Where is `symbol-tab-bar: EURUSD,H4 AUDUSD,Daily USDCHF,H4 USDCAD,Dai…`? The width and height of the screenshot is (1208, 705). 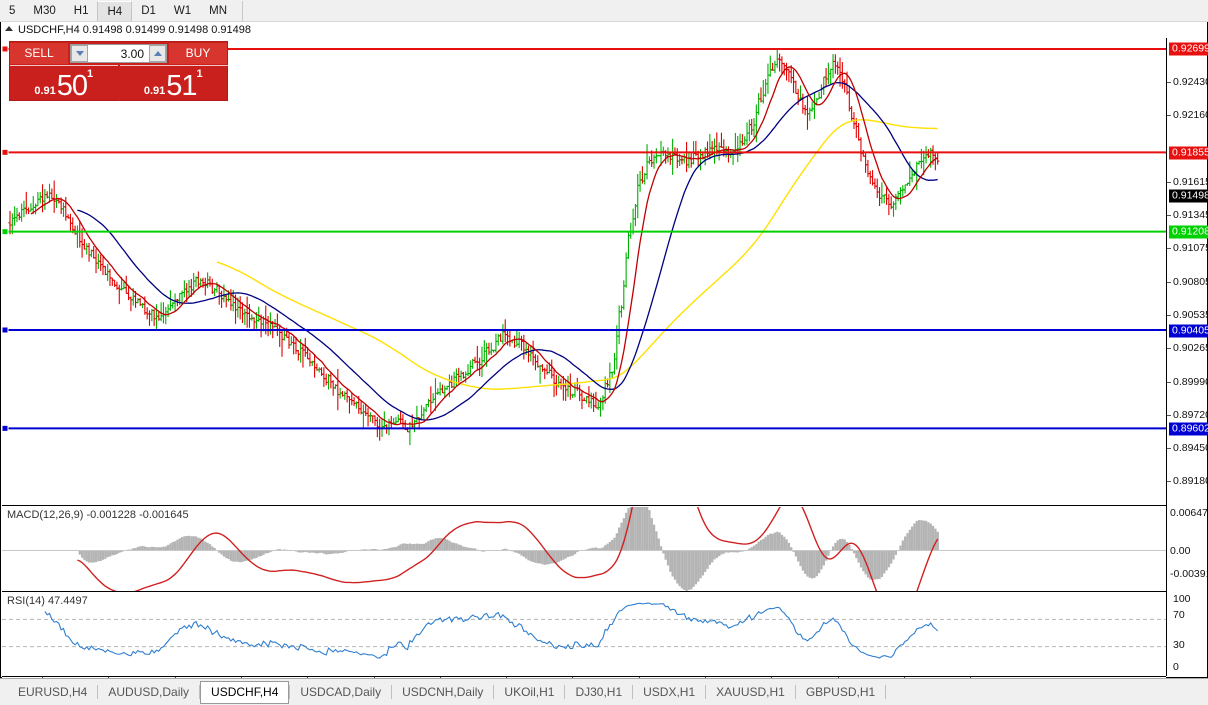 symbol-tab-bar: EURUSD,H4 AUDUSD,Daily USDCHF,H4 USDCAD,Dai… is located at coordinates (604, 691).